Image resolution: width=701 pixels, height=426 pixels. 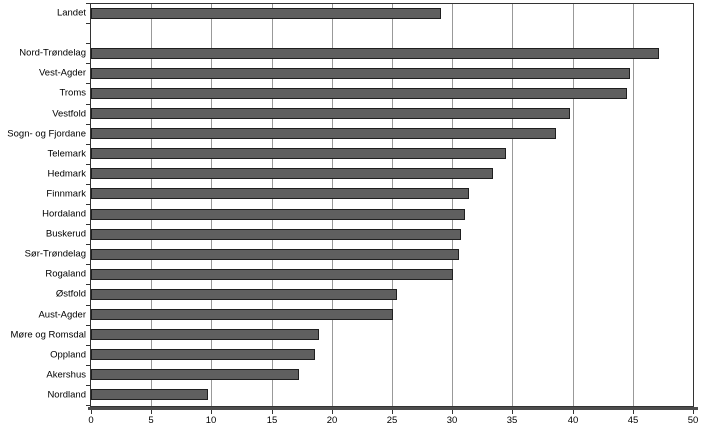 I want to click on y-axis-label: Landet, so click(x=71, y=13).